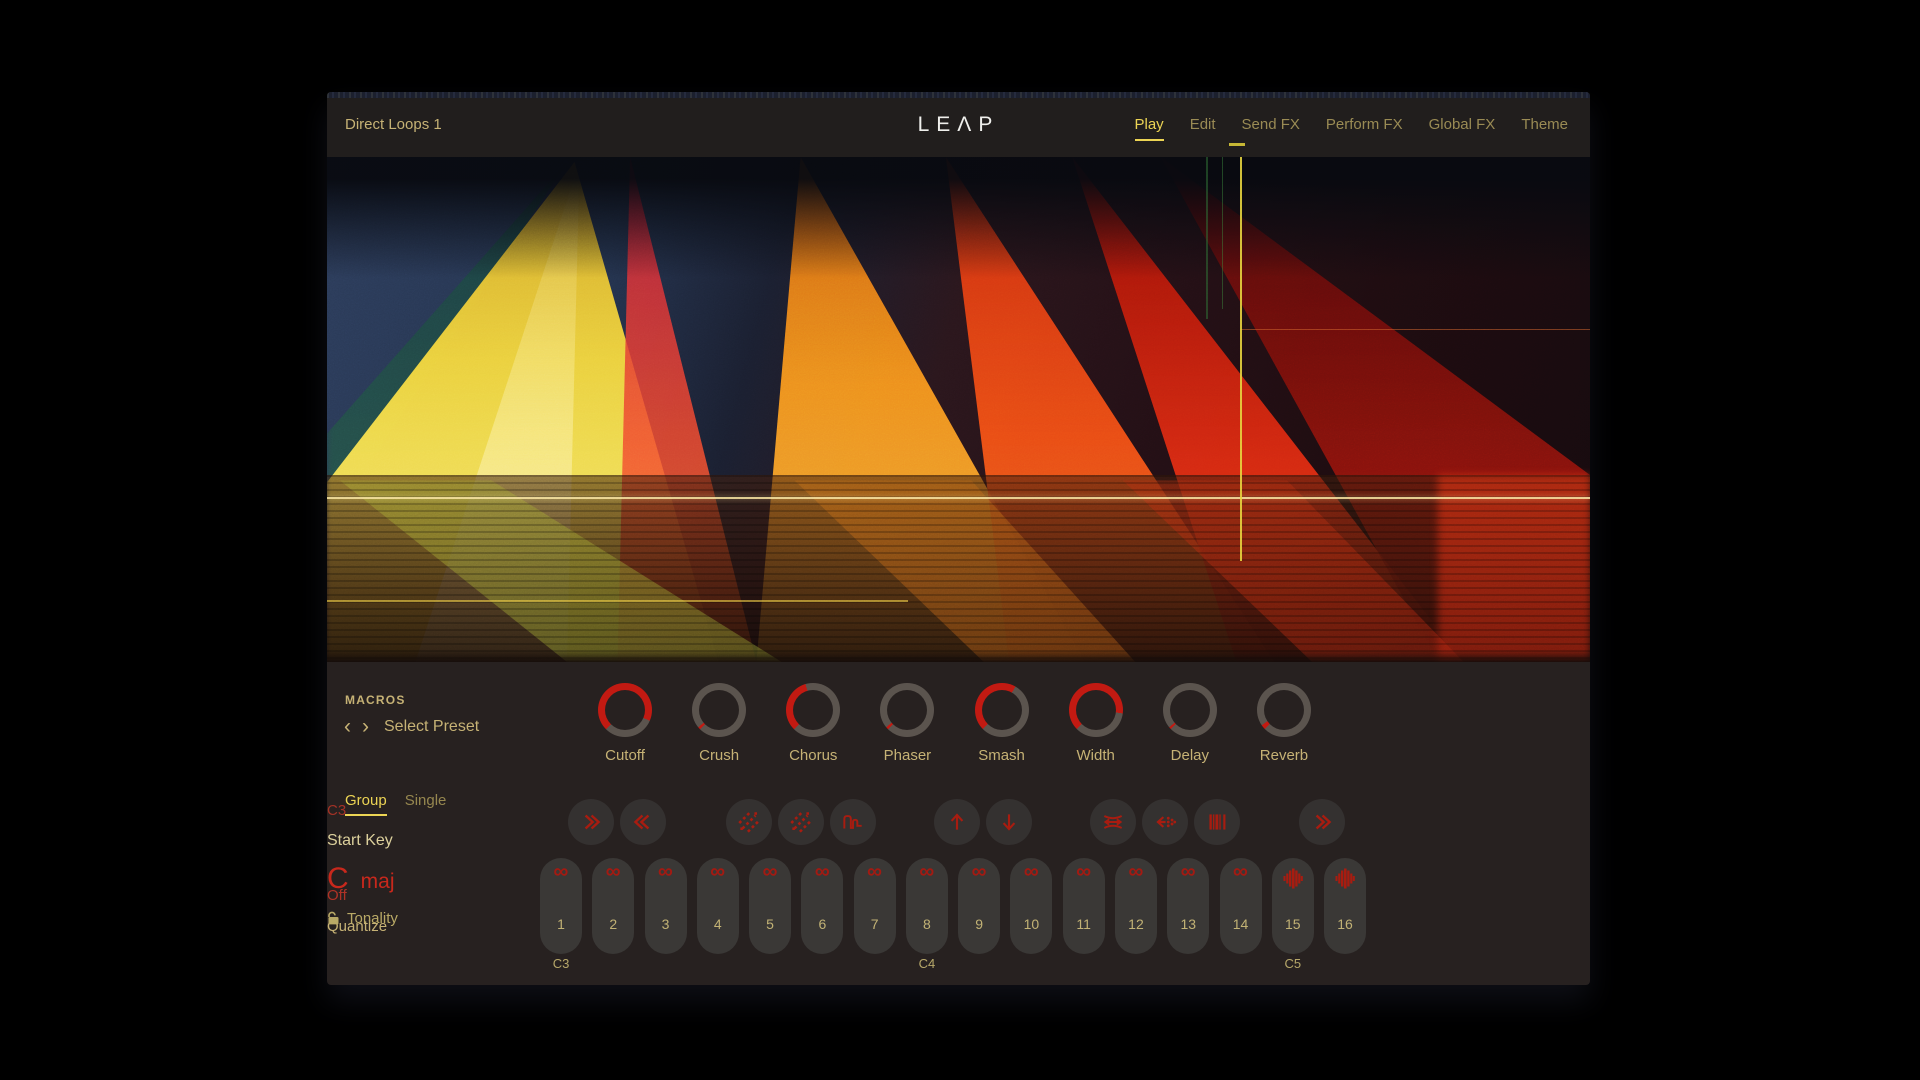  What do you see at coordinates (1136, 924) in the screenshot?
I see `pad-number: 12` at bounding box center [1136, 924].